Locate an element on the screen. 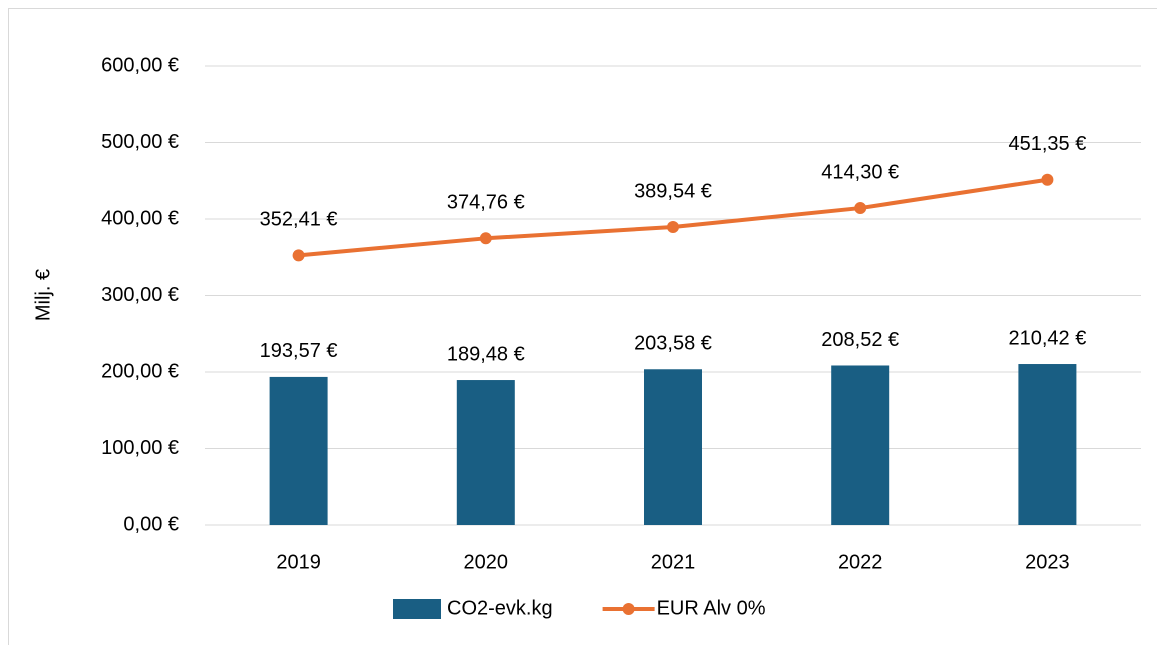 This screenshot has height=645, width=1157. data-label: 210,42 € is located at coordinates (1047, 338).